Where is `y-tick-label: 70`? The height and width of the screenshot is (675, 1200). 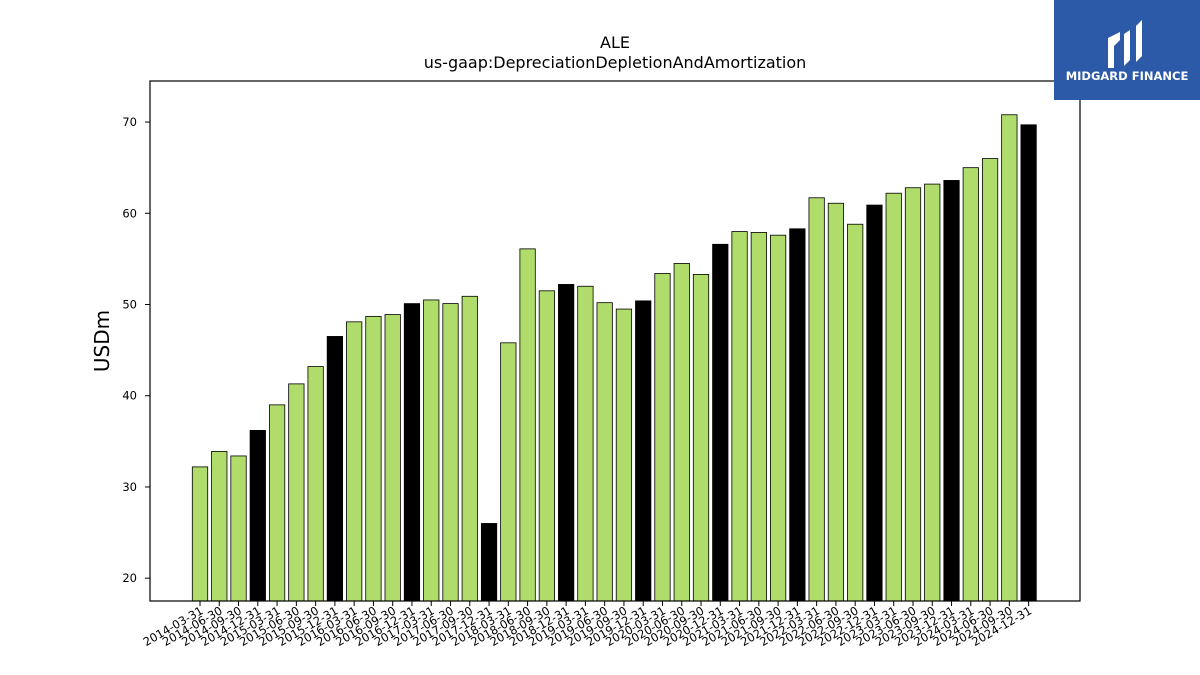 y-tick-label: 70 is located at coordinates (129, 122).